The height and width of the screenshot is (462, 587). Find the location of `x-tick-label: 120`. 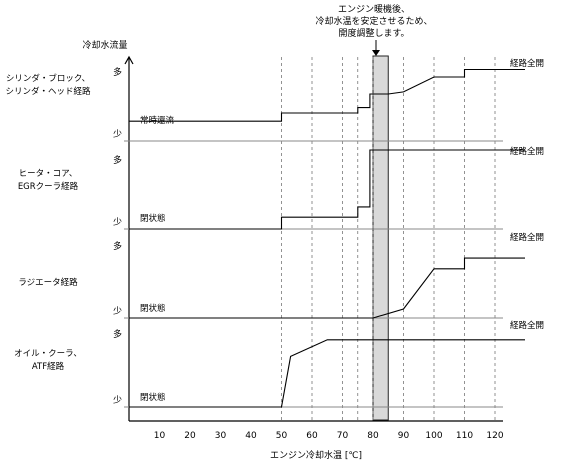

x-tick-label: 120 is located at coordinates (494, 436).